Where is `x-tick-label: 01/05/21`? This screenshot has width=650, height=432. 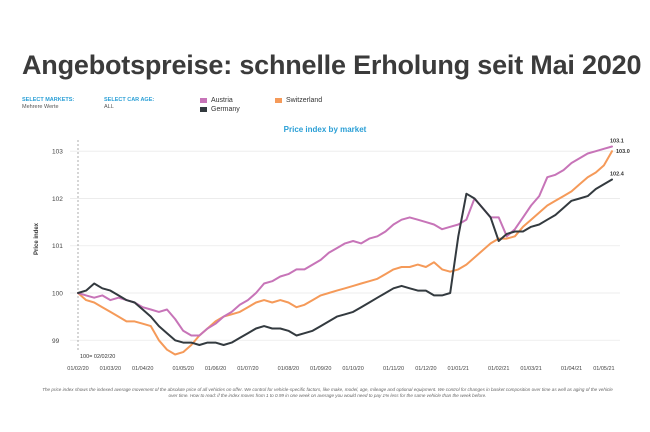
x-tick-label: 01/05/21 is located at coordinates (603, 369).